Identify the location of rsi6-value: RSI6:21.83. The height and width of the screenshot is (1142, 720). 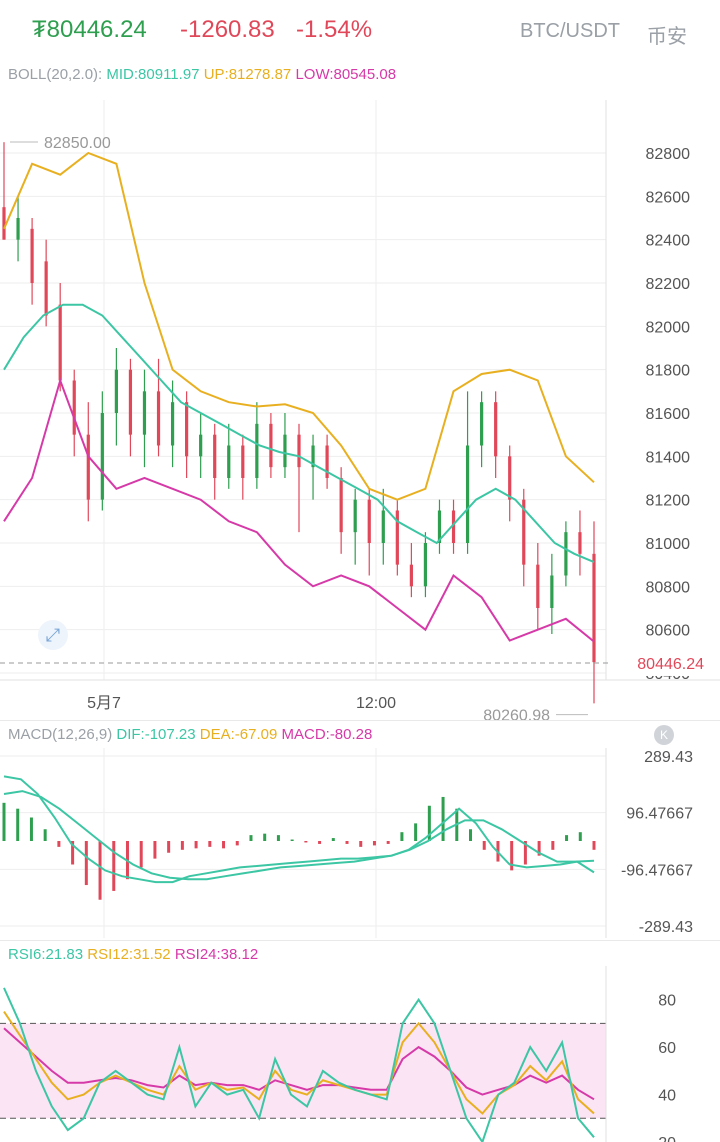
(46, 954).